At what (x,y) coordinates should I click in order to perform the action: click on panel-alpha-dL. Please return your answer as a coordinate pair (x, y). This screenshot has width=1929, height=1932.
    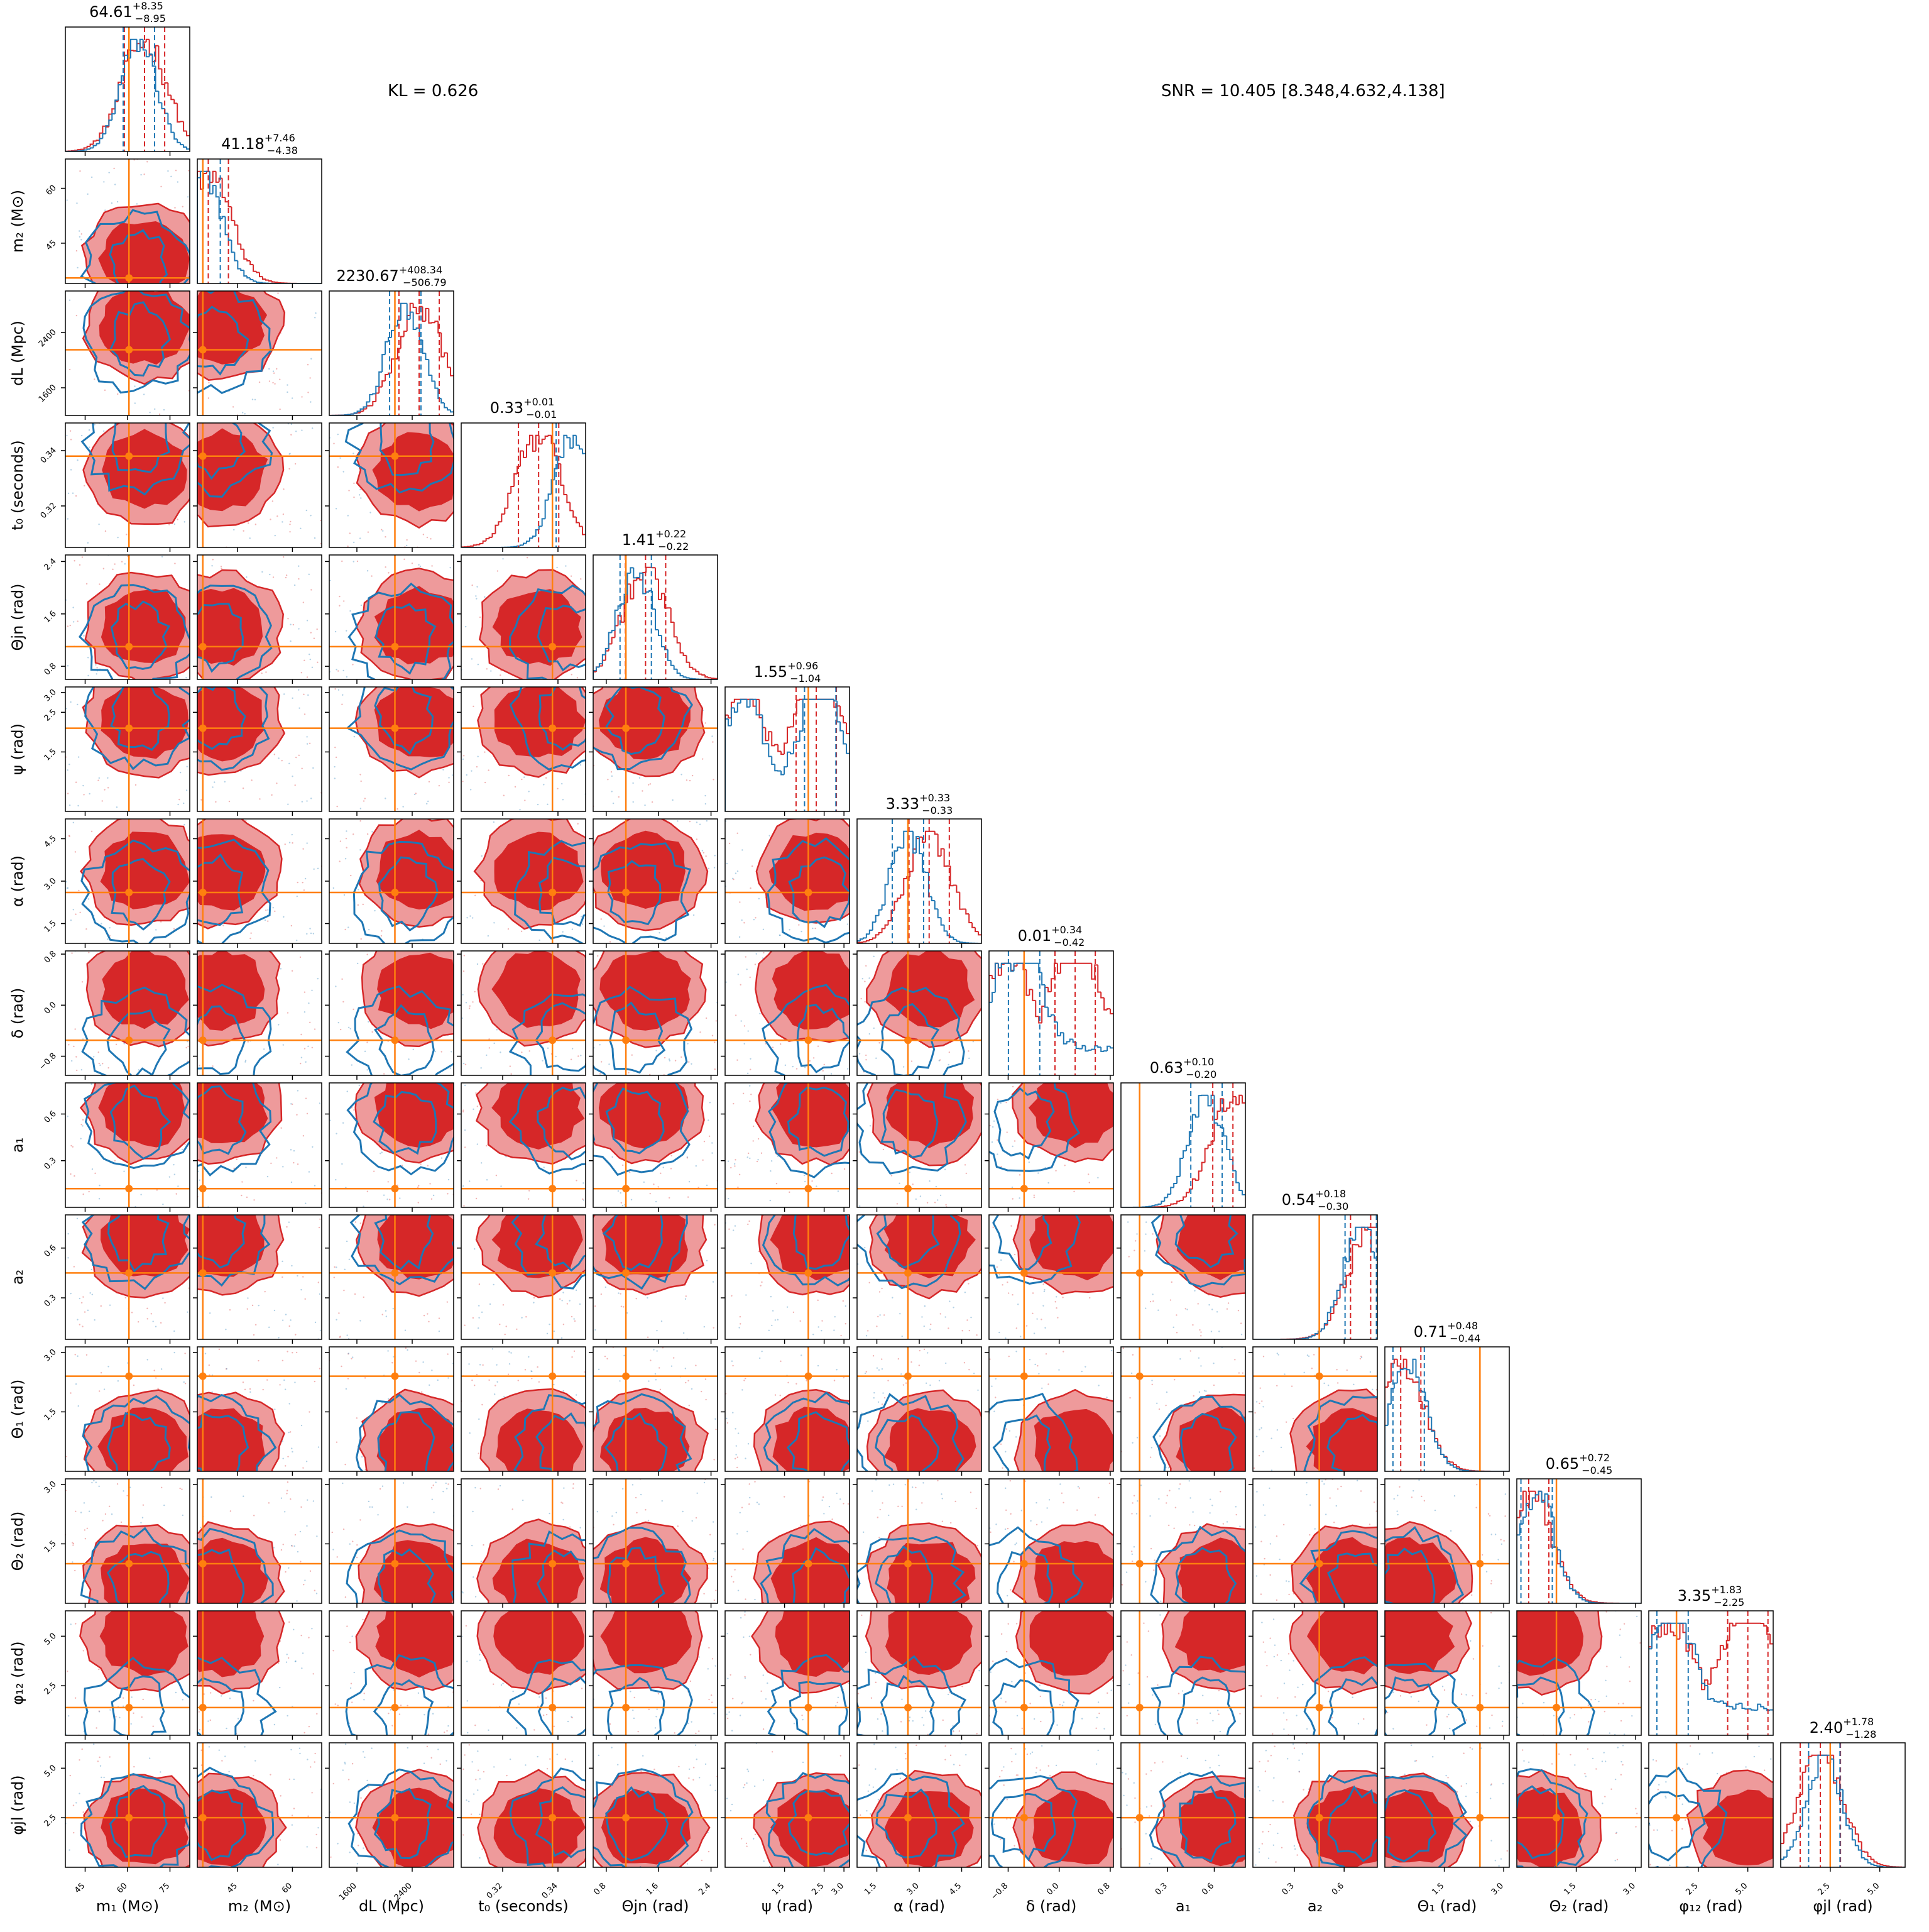
    Looking at the image, I should click on (401, 881).